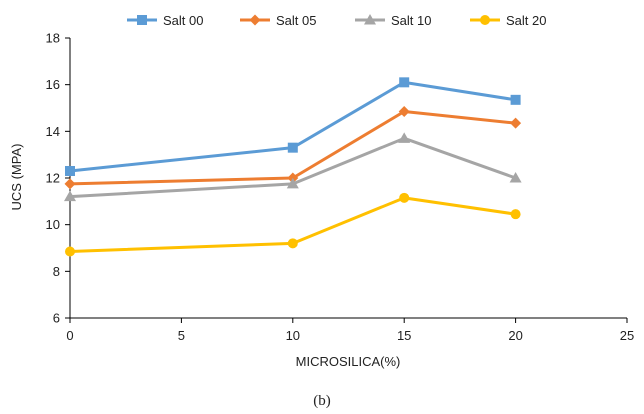 The width and height of the screenshot is (644, 414). I want to click on x-tick-label: 15, so click(404, 335).